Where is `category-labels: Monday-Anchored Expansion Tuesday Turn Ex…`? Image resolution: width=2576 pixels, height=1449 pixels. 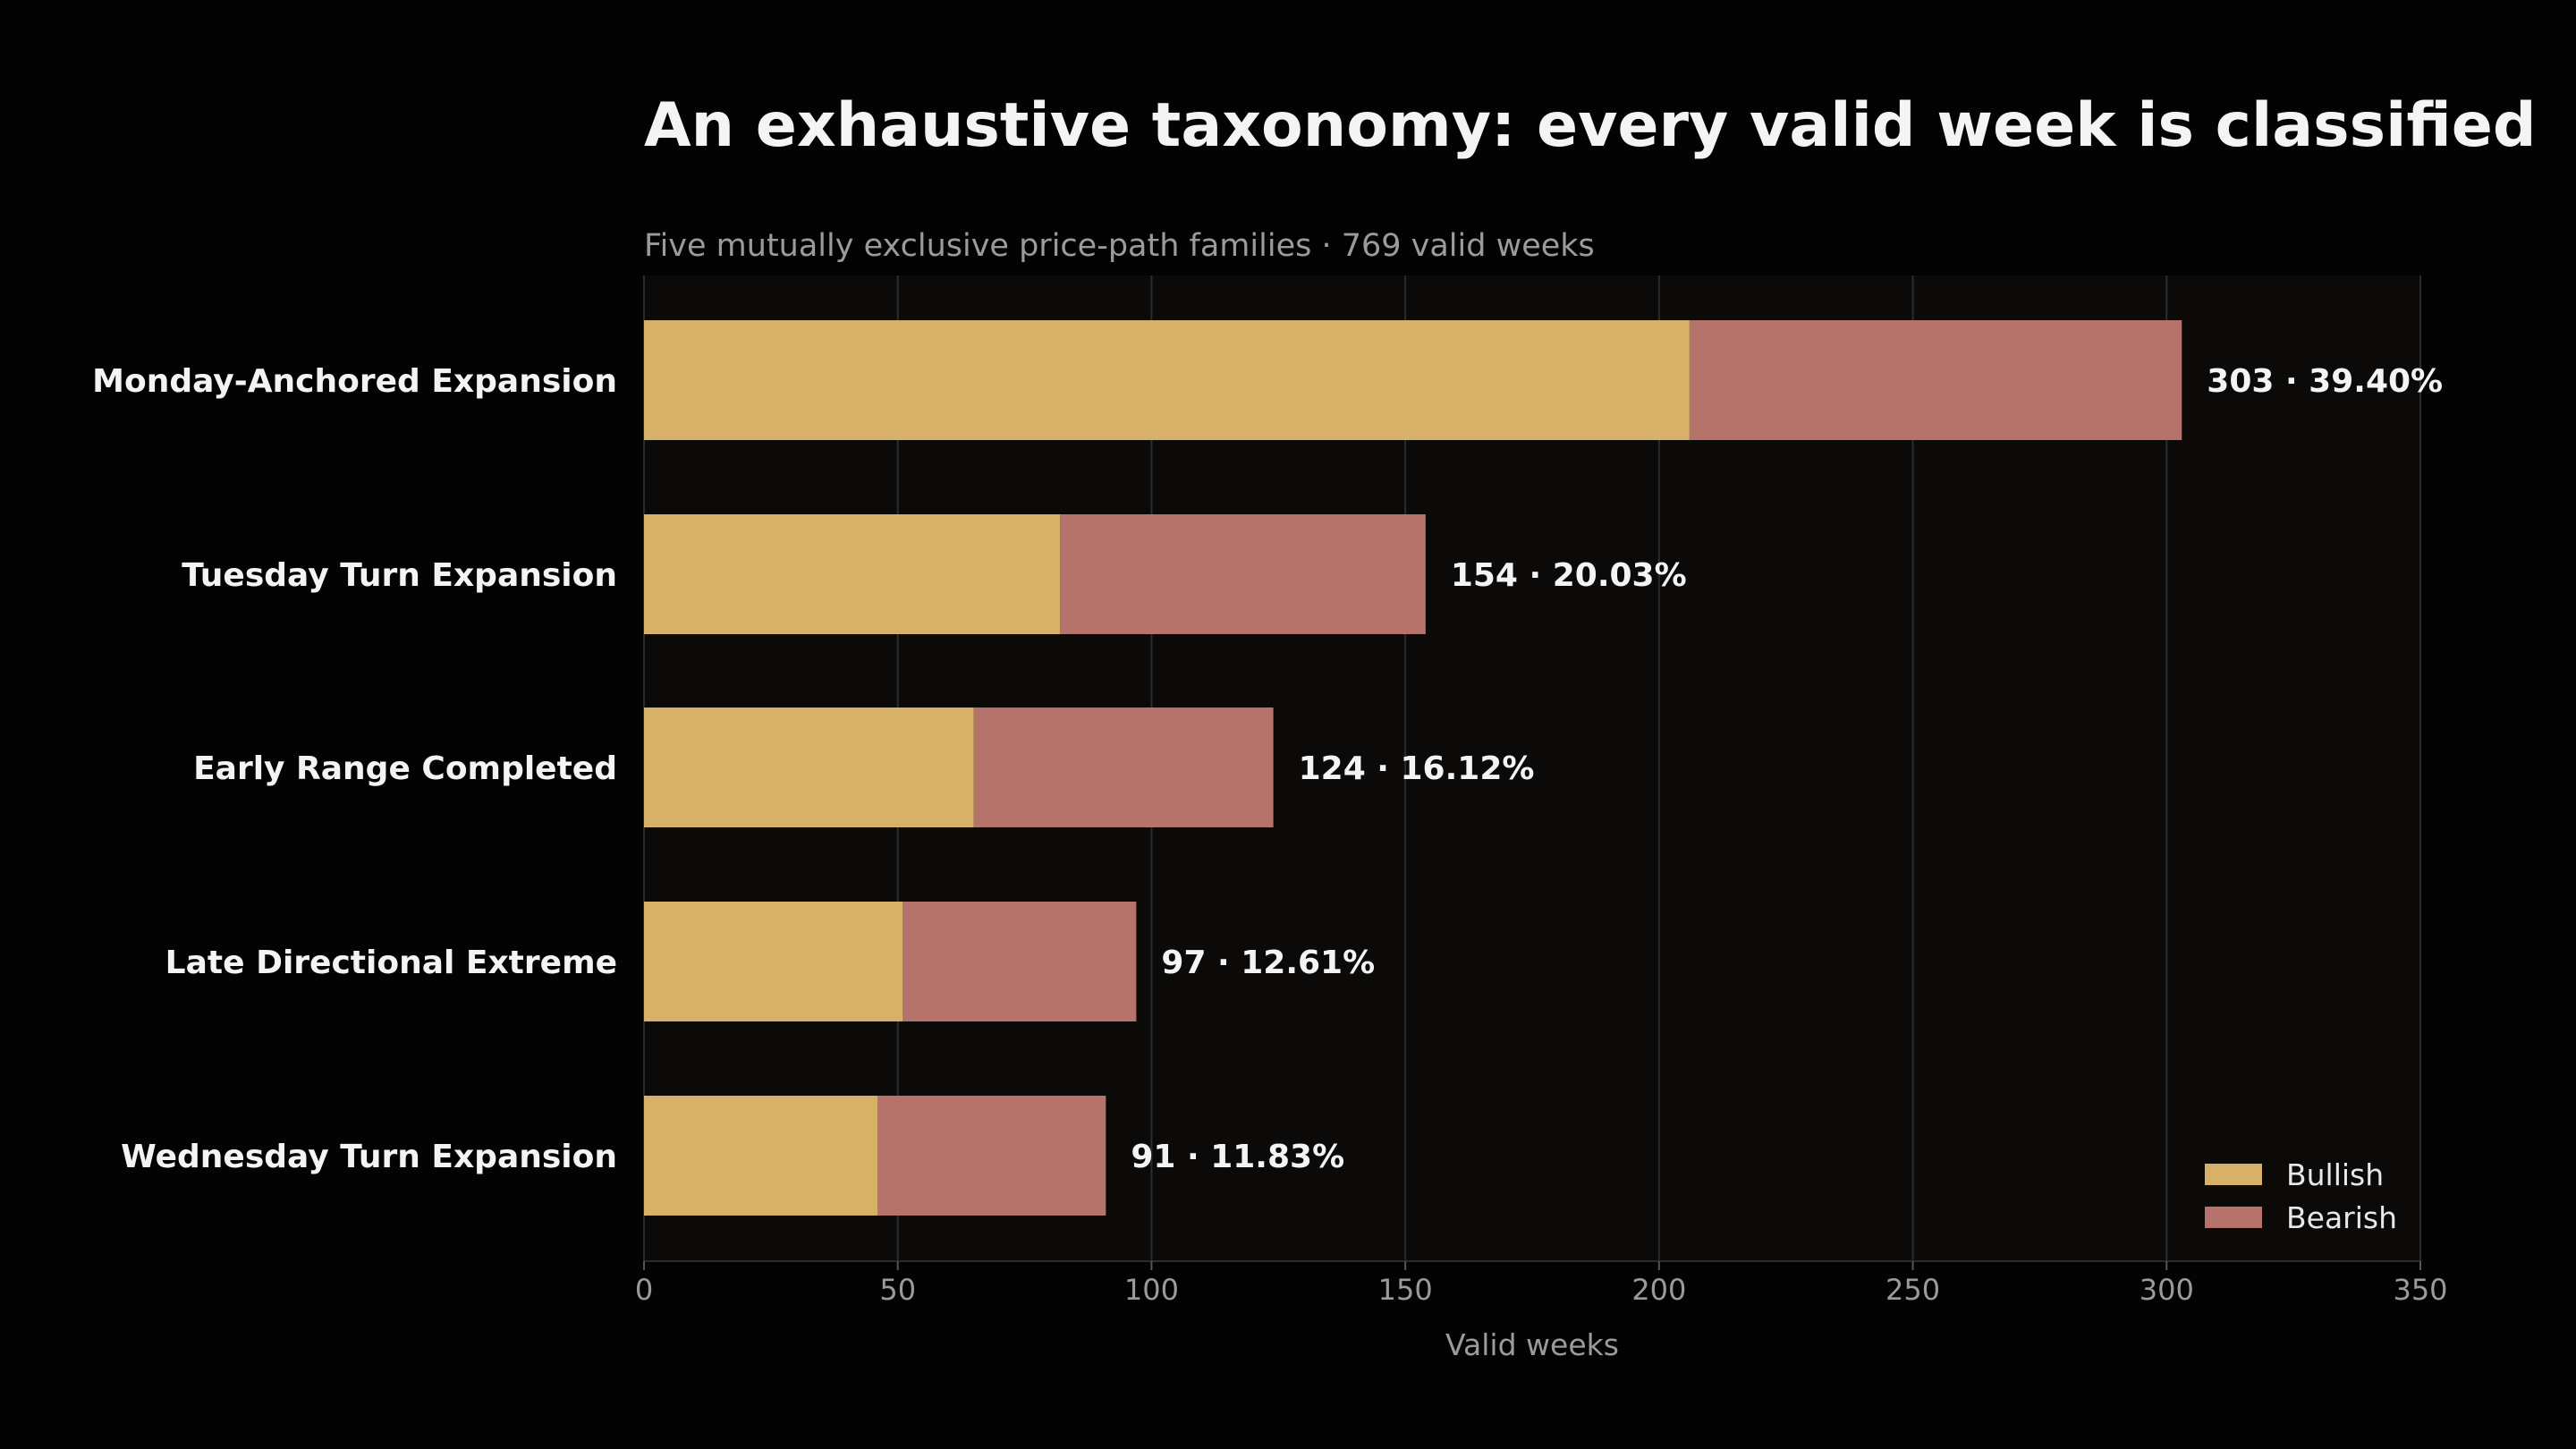 category-labels: Monday-Anchored Expansion Tuesday Turn Ex… is located at coordinates (354, 769).